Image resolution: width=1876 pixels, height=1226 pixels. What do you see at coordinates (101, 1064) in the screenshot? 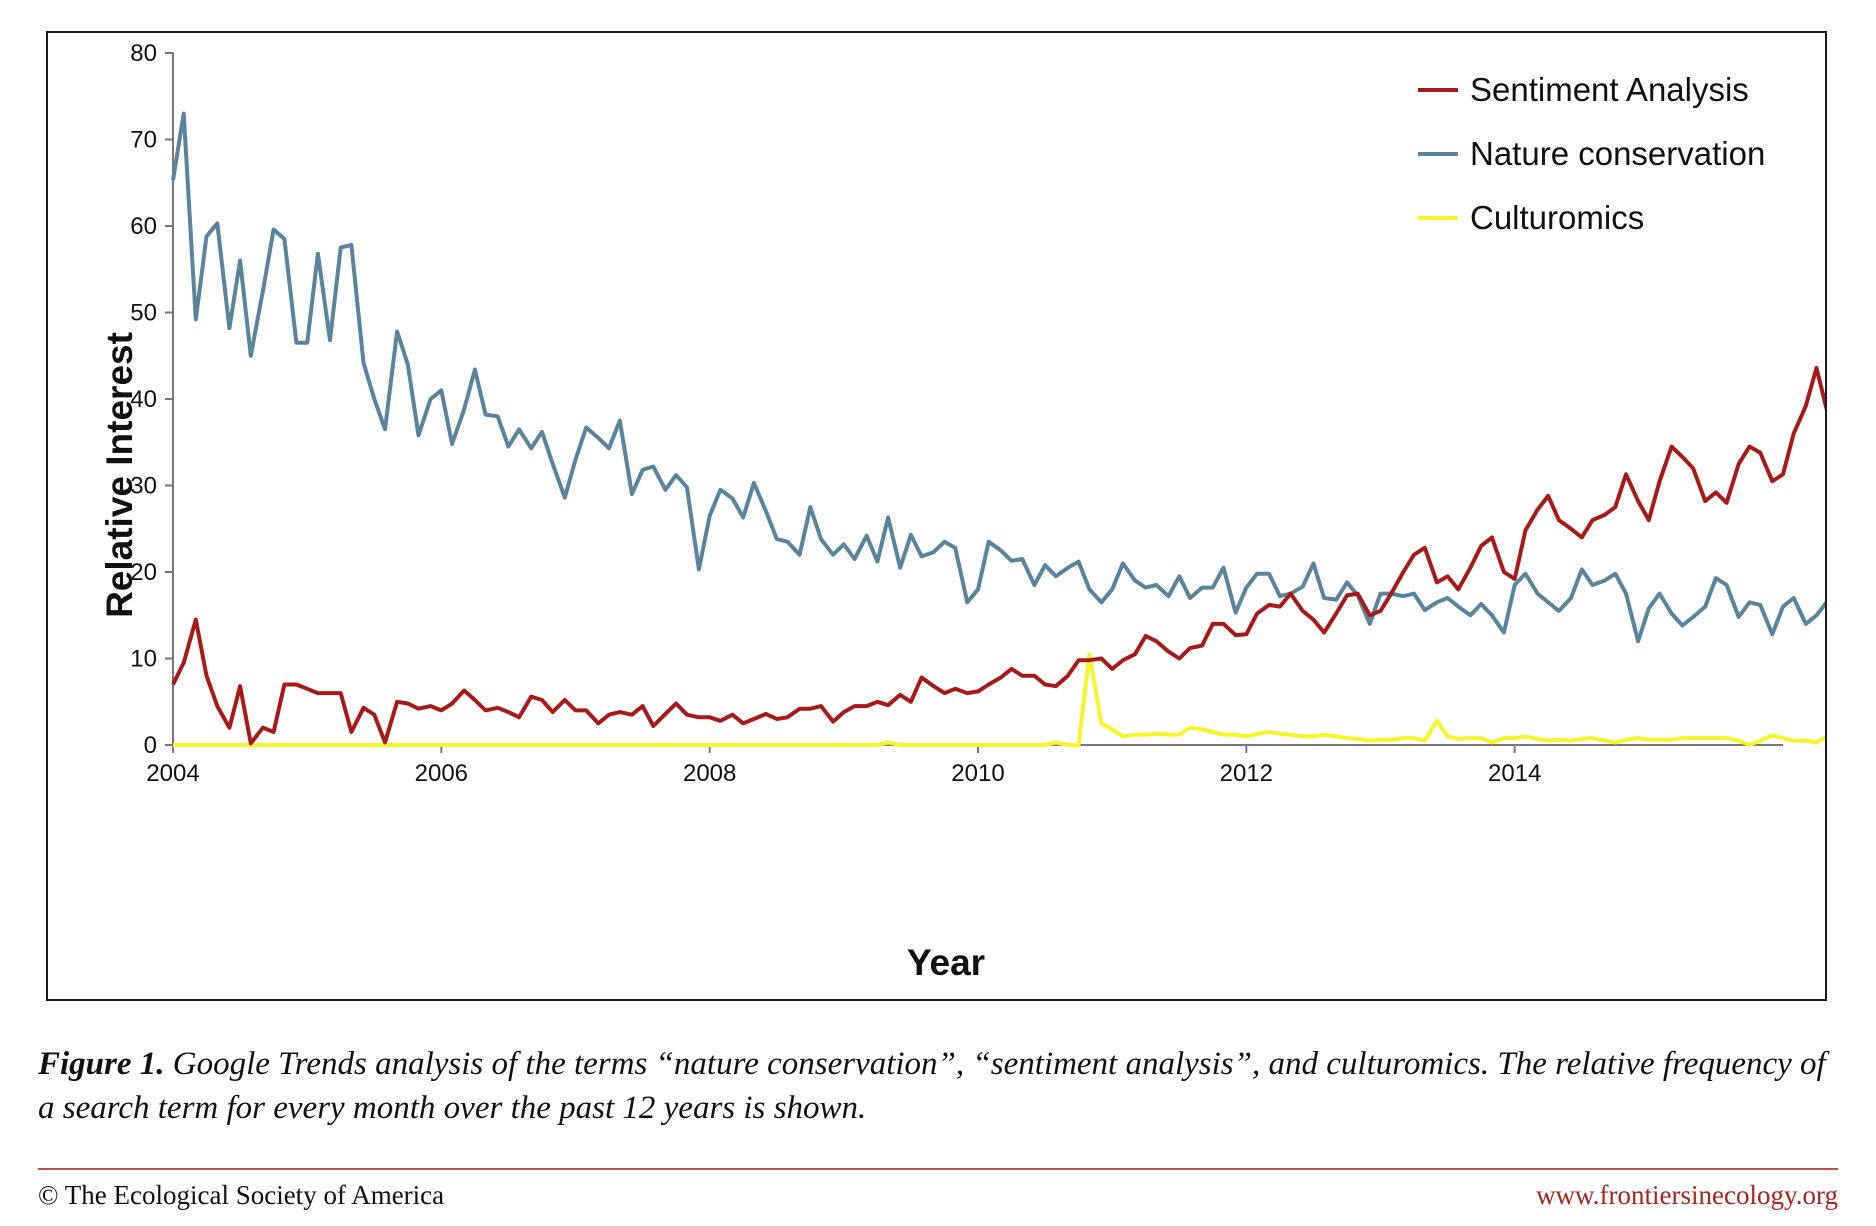
I see `figure-label: Figure 1.` at bounding box center [101, 1064].